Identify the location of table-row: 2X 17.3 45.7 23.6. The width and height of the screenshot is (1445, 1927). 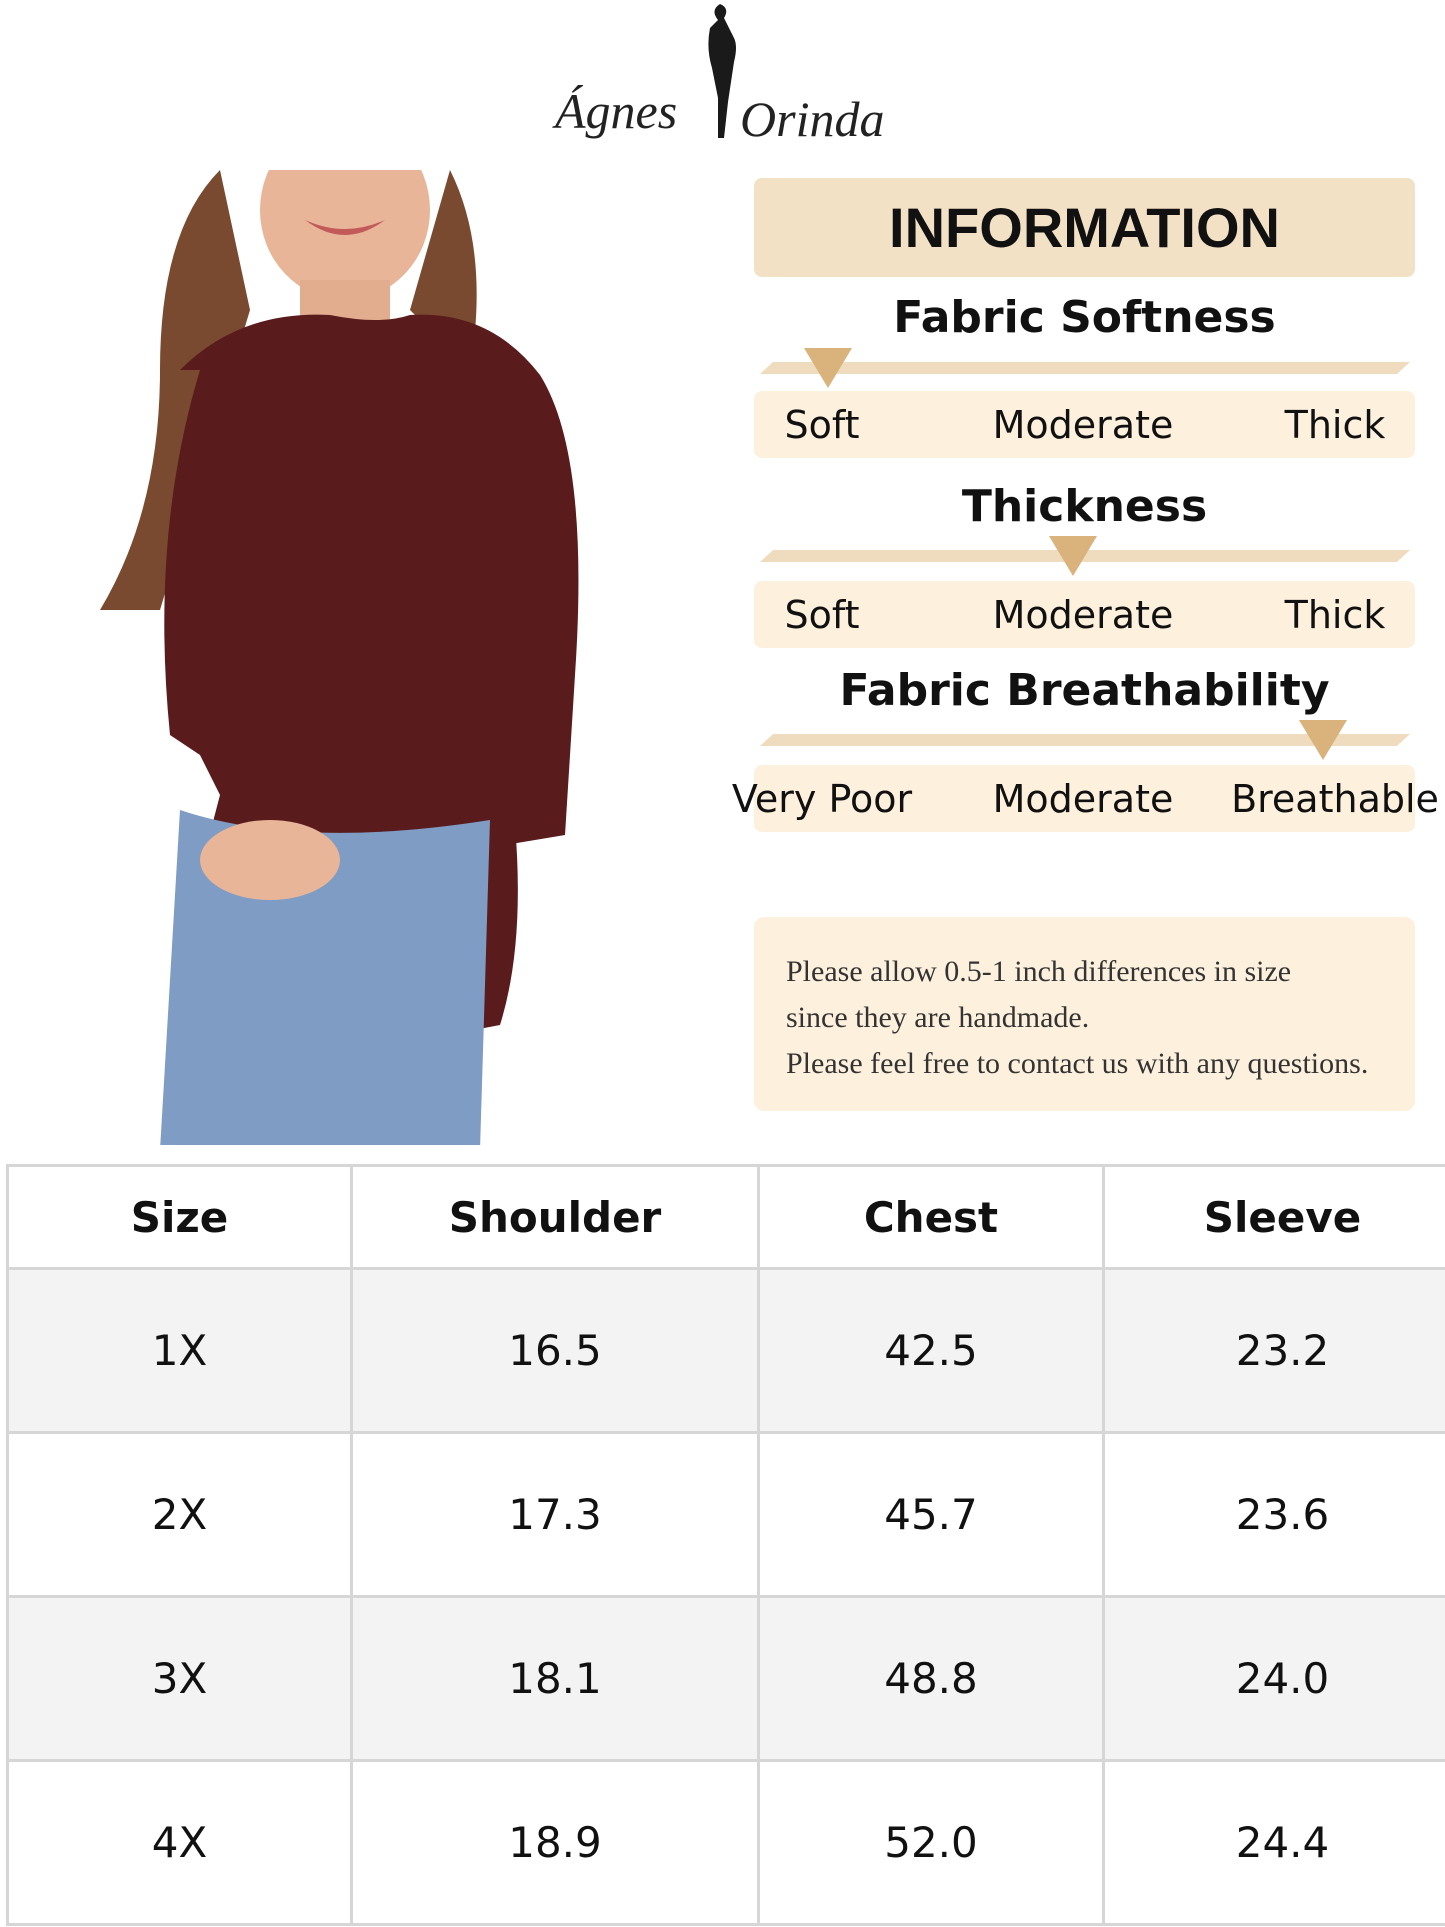
(725, 1514).